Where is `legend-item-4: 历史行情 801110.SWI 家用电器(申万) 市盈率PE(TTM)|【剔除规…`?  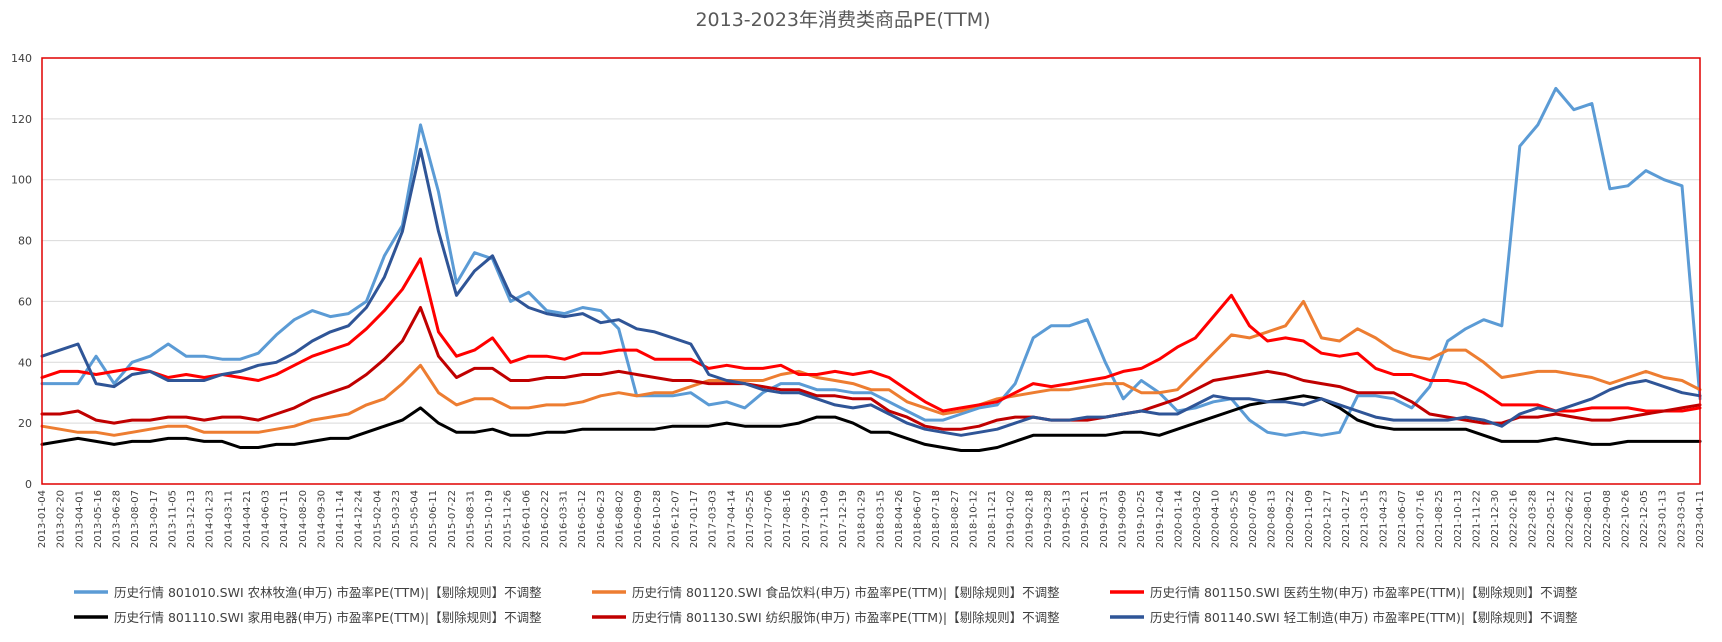 legend-item-4: 历史行情 801110.SWI 家用电器(申万) 市盈率PE(TTM)|【剔除规… is located at coordinates (308, 617).